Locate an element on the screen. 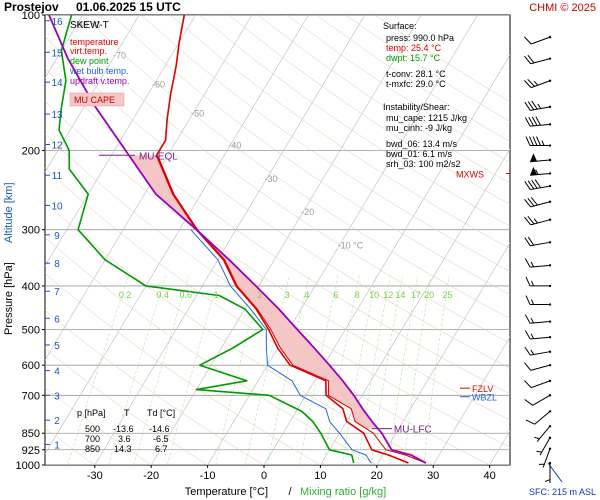 This screenshot has height=500, width=600. surface-press: press: 990.0 hPa is located at coordinates (420, 38).